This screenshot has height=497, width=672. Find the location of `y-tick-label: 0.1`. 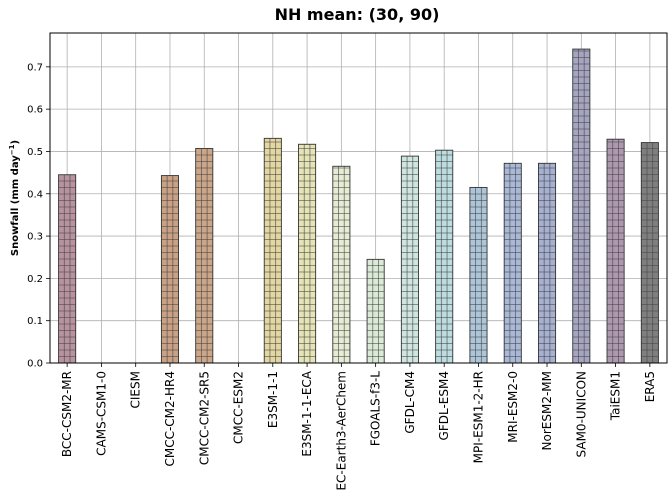

y-tick-label: 0.1 is located at coordinates (35, 321).